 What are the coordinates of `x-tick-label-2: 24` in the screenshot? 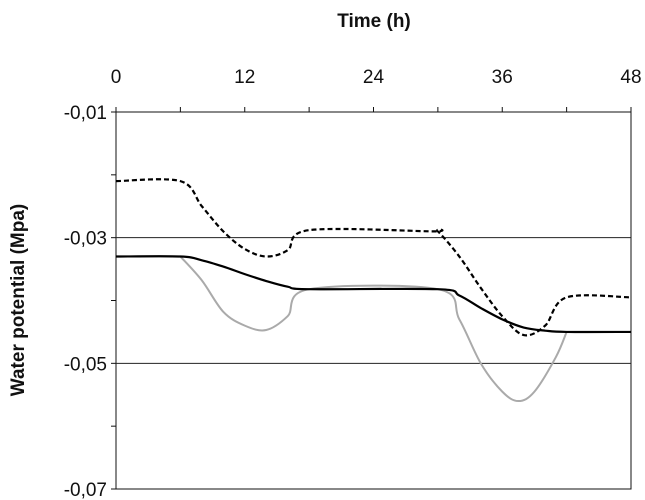 It's located at (374, 77).